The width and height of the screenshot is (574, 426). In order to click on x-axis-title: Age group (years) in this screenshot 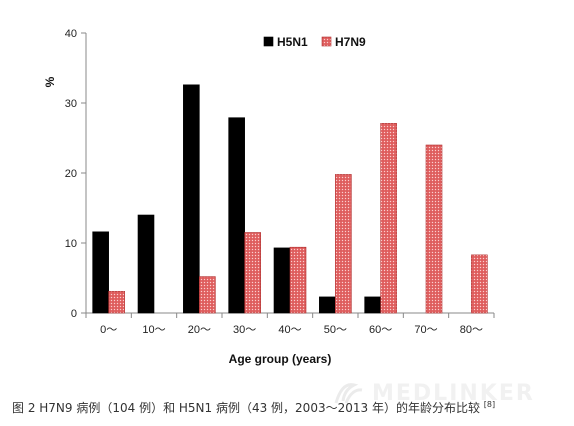, I will do `click(280, 359)`.